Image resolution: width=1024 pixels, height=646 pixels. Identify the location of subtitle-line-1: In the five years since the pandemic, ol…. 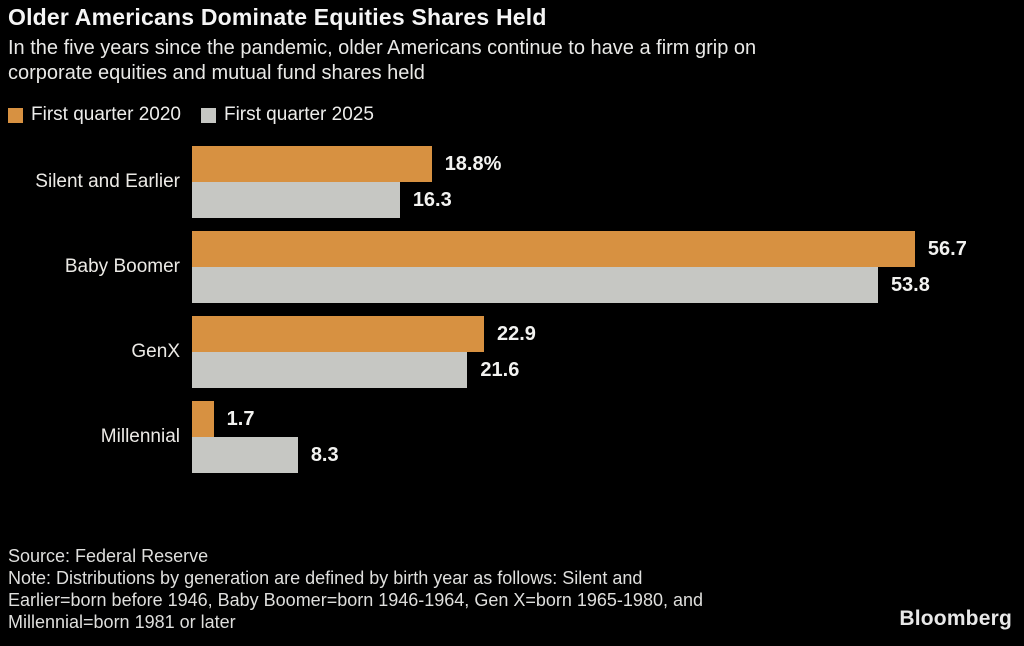
(382, 48).